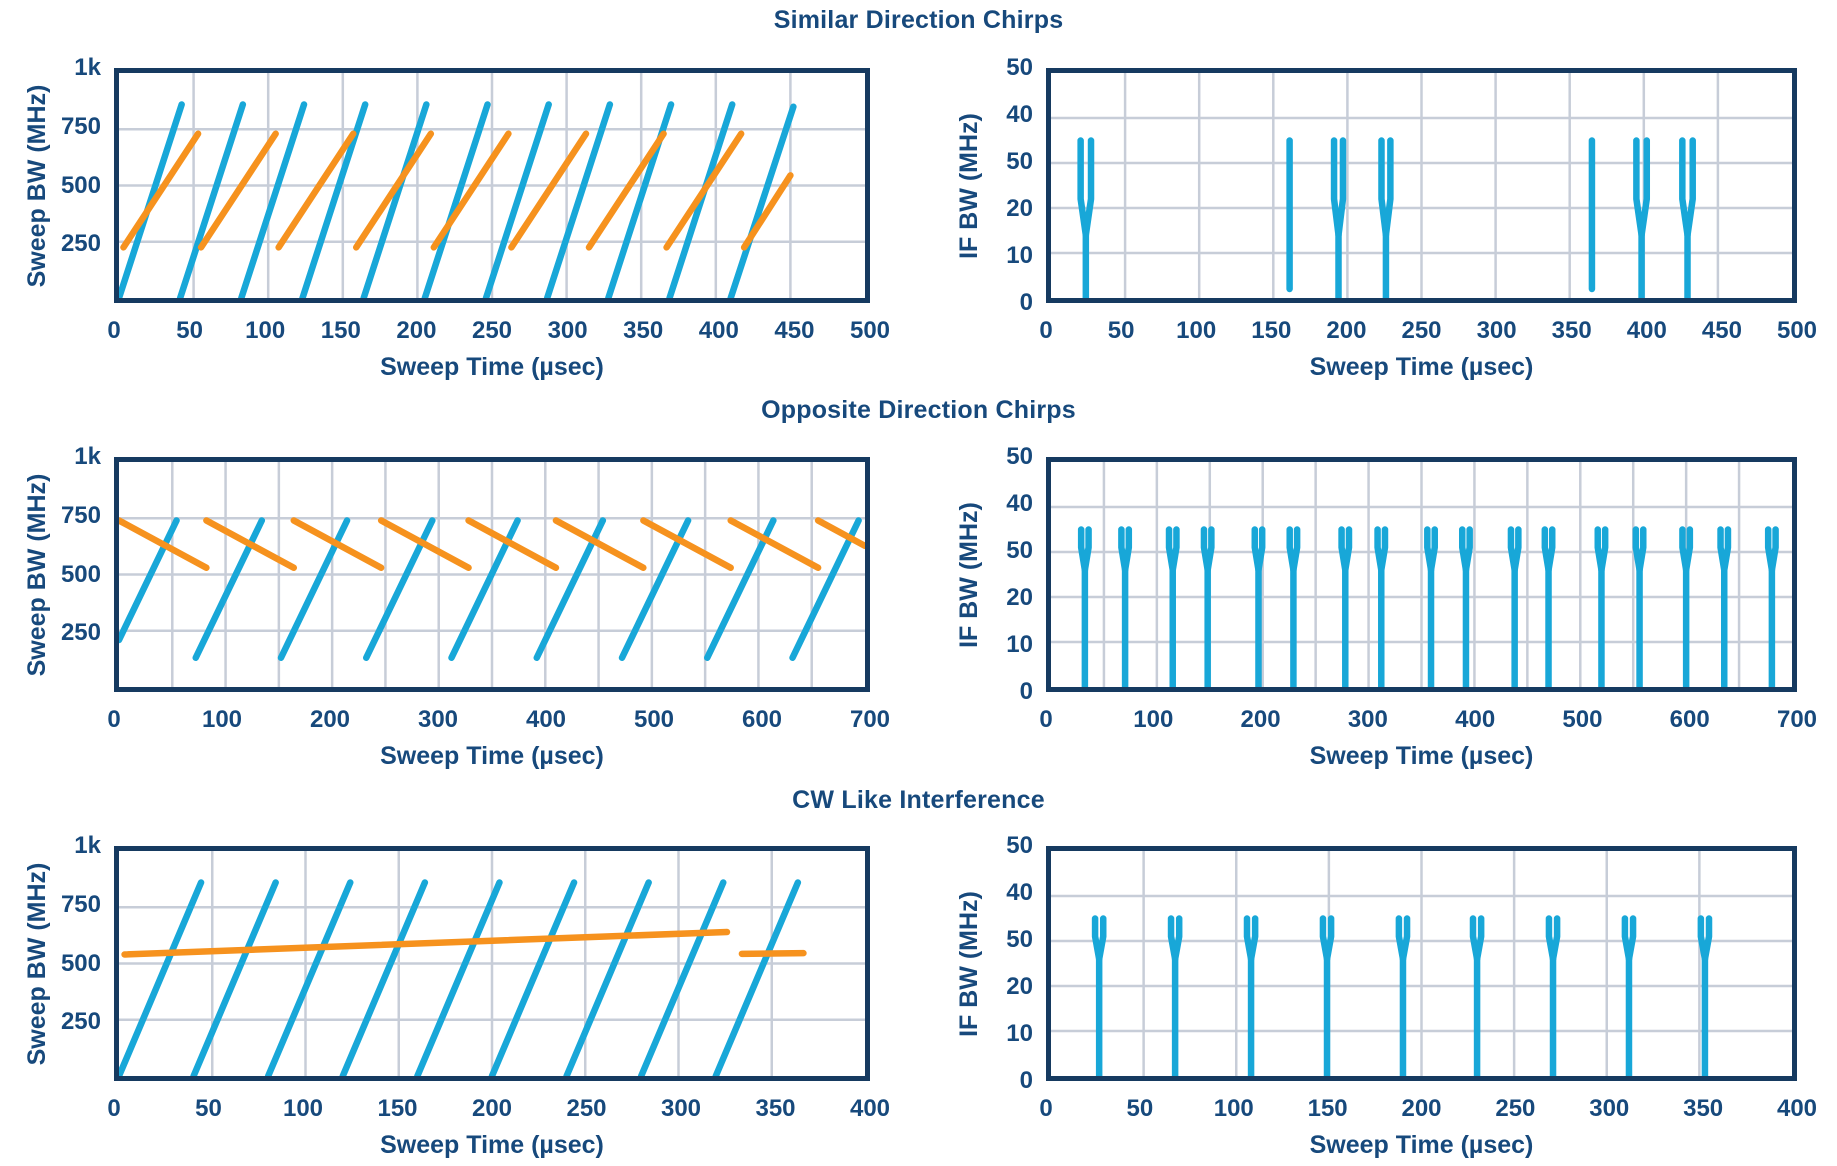 Image resolution: width=1837 pixels, height=1166 pixels. I want to click on ifbw-opposite-xtick-600: 600, so click(1689, 719).